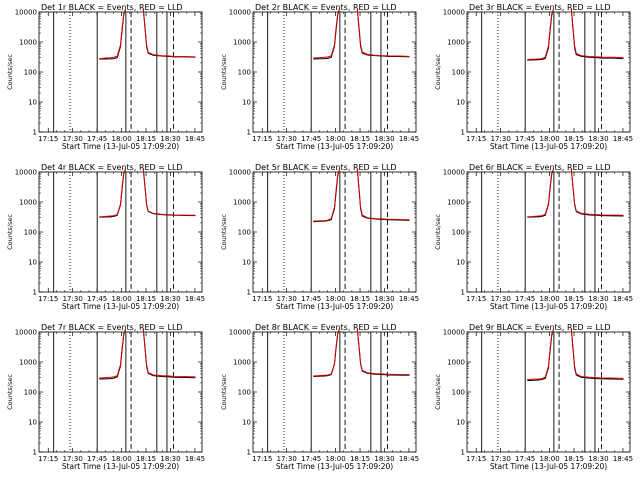 This screenshot has height=480, width=640. Describe the element at coordinates (112, 7) in the screenshot. I see `panel-title: Det 1r BLACK = Events, RED = LLD` at that location.